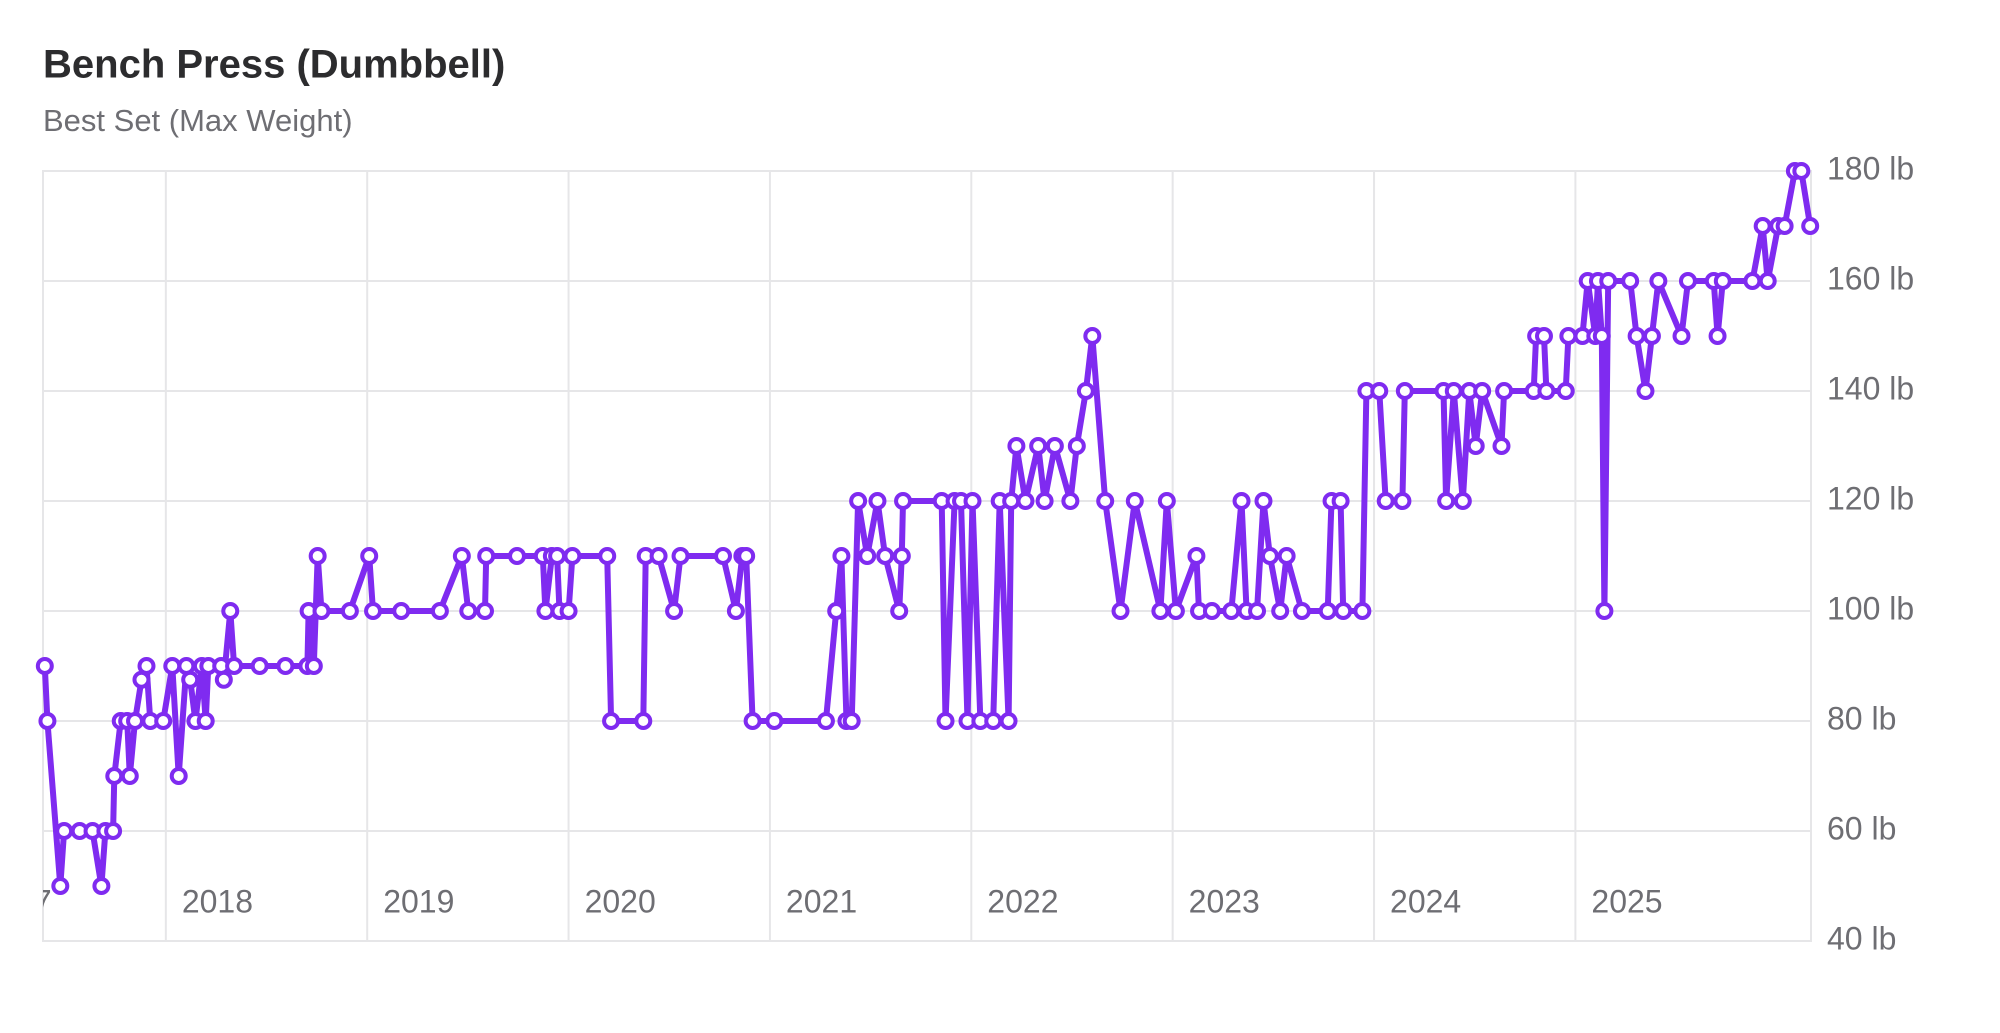 Image resolution: width=2000 pixels, height=1033 pixels. Describe the element at coordinates (418, 901) in the screenshot. I see `x-tick-label: 2019` at that location.